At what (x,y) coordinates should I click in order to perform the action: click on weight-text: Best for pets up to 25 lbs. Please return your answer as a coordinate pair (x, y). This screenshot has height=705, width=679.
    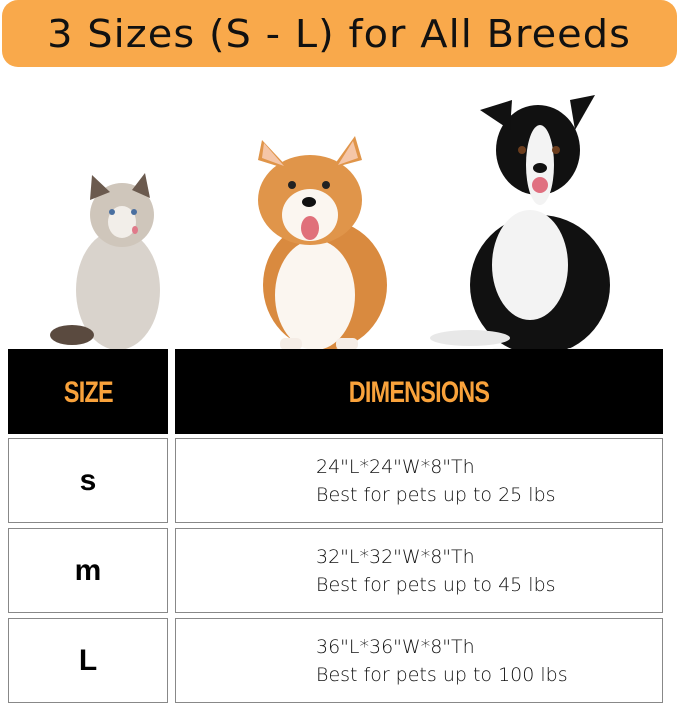
    Looking at the image, I should click on (436, 494).